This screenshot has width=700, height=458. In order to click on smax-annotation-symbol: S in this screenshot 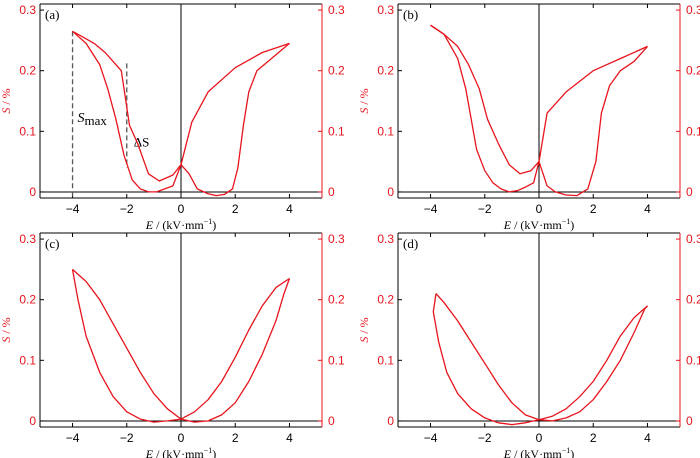, I will do `click(81, 118)`.